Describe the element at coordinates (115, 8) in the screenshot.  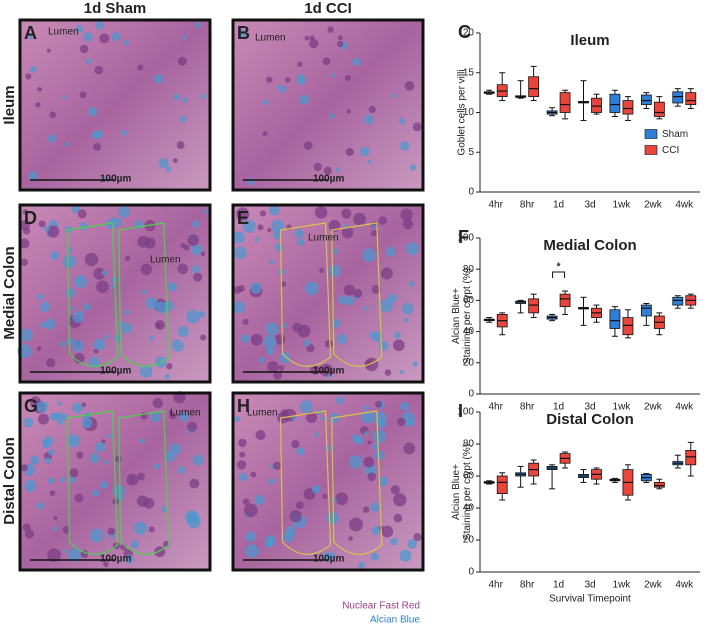
I see `column-header: 1d Sham` at that location.